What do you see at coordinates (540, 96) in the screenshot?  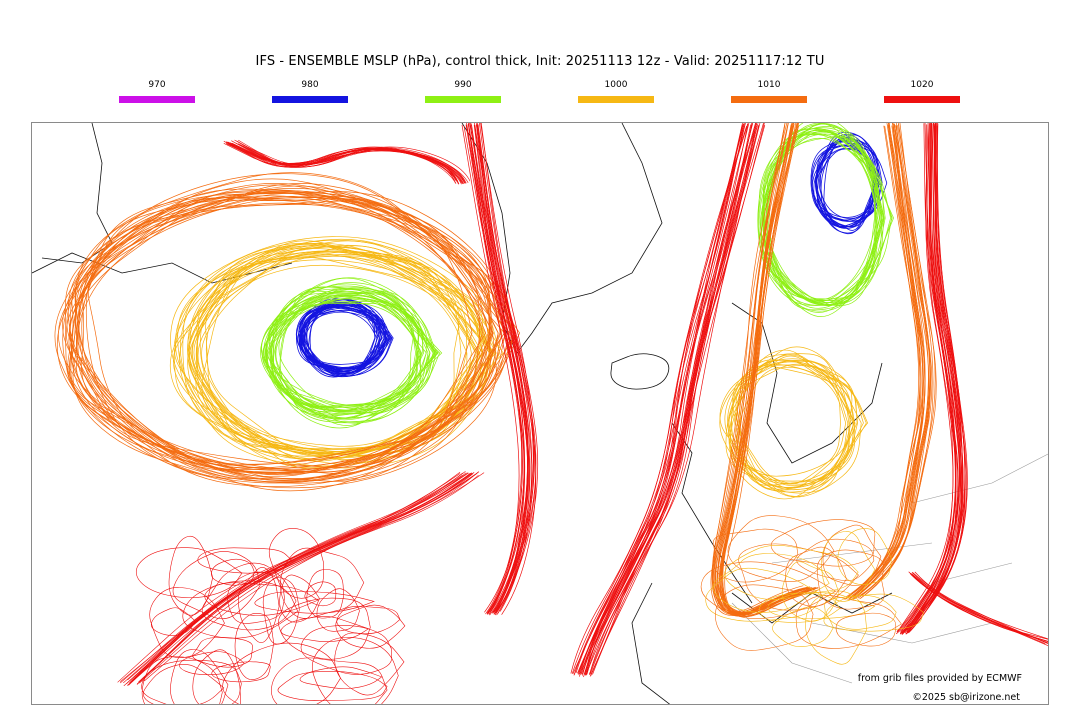 I see `isobar-legend: 970 980 990 1000 1010 1020` at bounding box center [540, 96].